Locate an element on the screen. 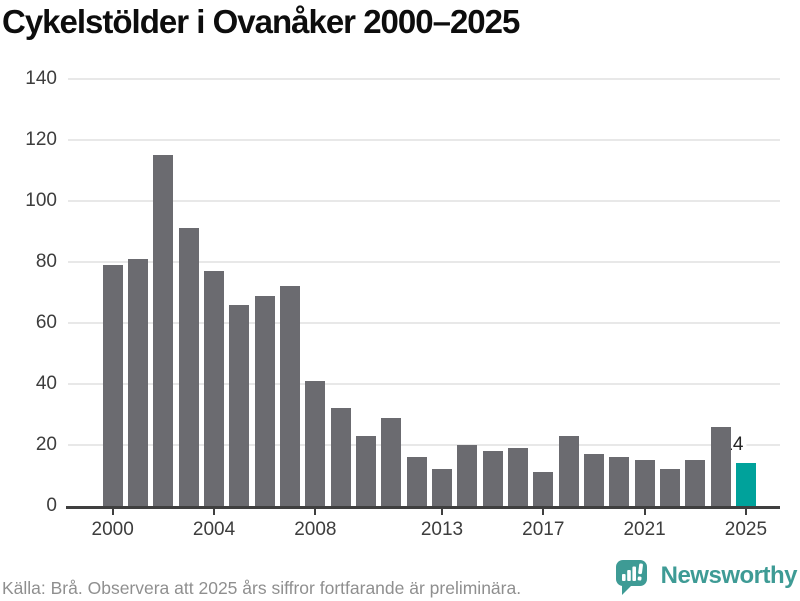 The image size is (800, 601). bar-2009 is located at coordinates (340, 457).